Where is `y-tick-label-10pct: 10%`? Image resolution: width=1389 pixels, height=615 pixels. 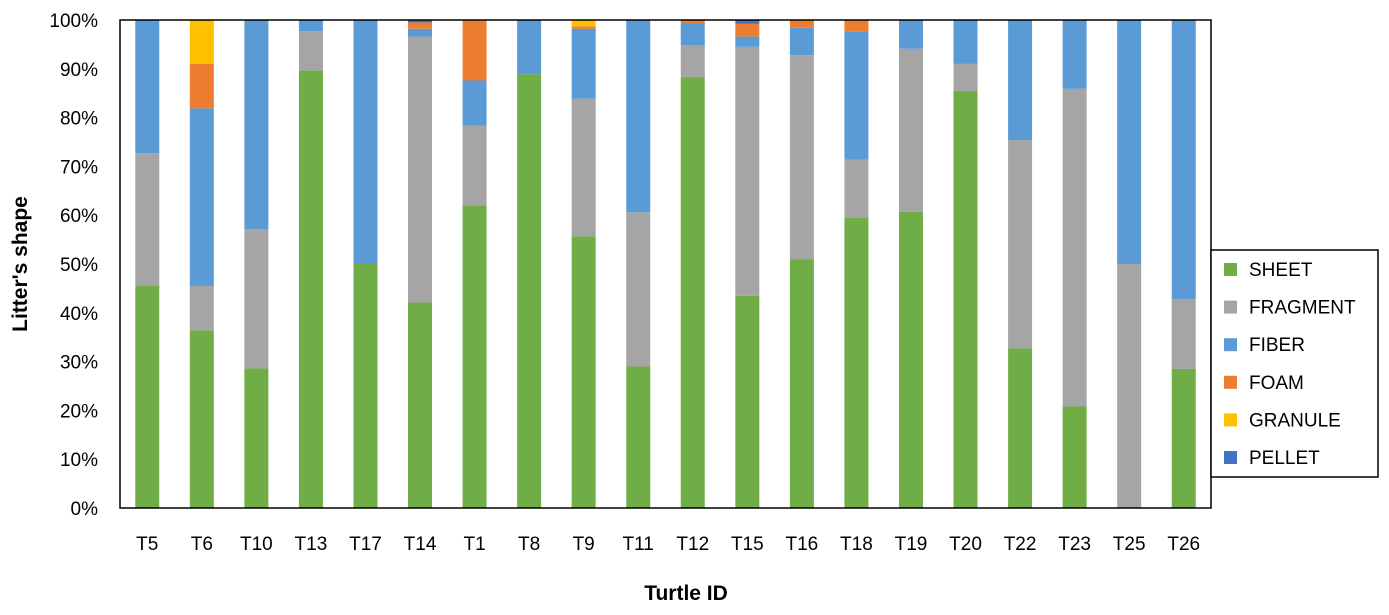 y-tick-label-10pct: 10% is located at coordinates (79, 460).